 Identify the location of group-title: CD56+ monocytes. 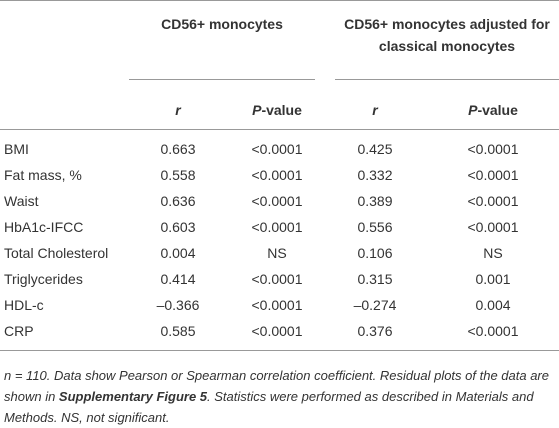
(222, 46).